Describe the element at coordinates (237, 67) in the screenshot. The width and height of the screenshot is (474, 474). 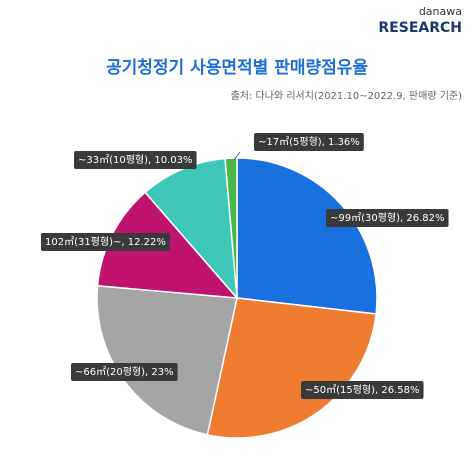
I see `chart-title: 공기청정기 사용면적별 판매량점유율` at that location.